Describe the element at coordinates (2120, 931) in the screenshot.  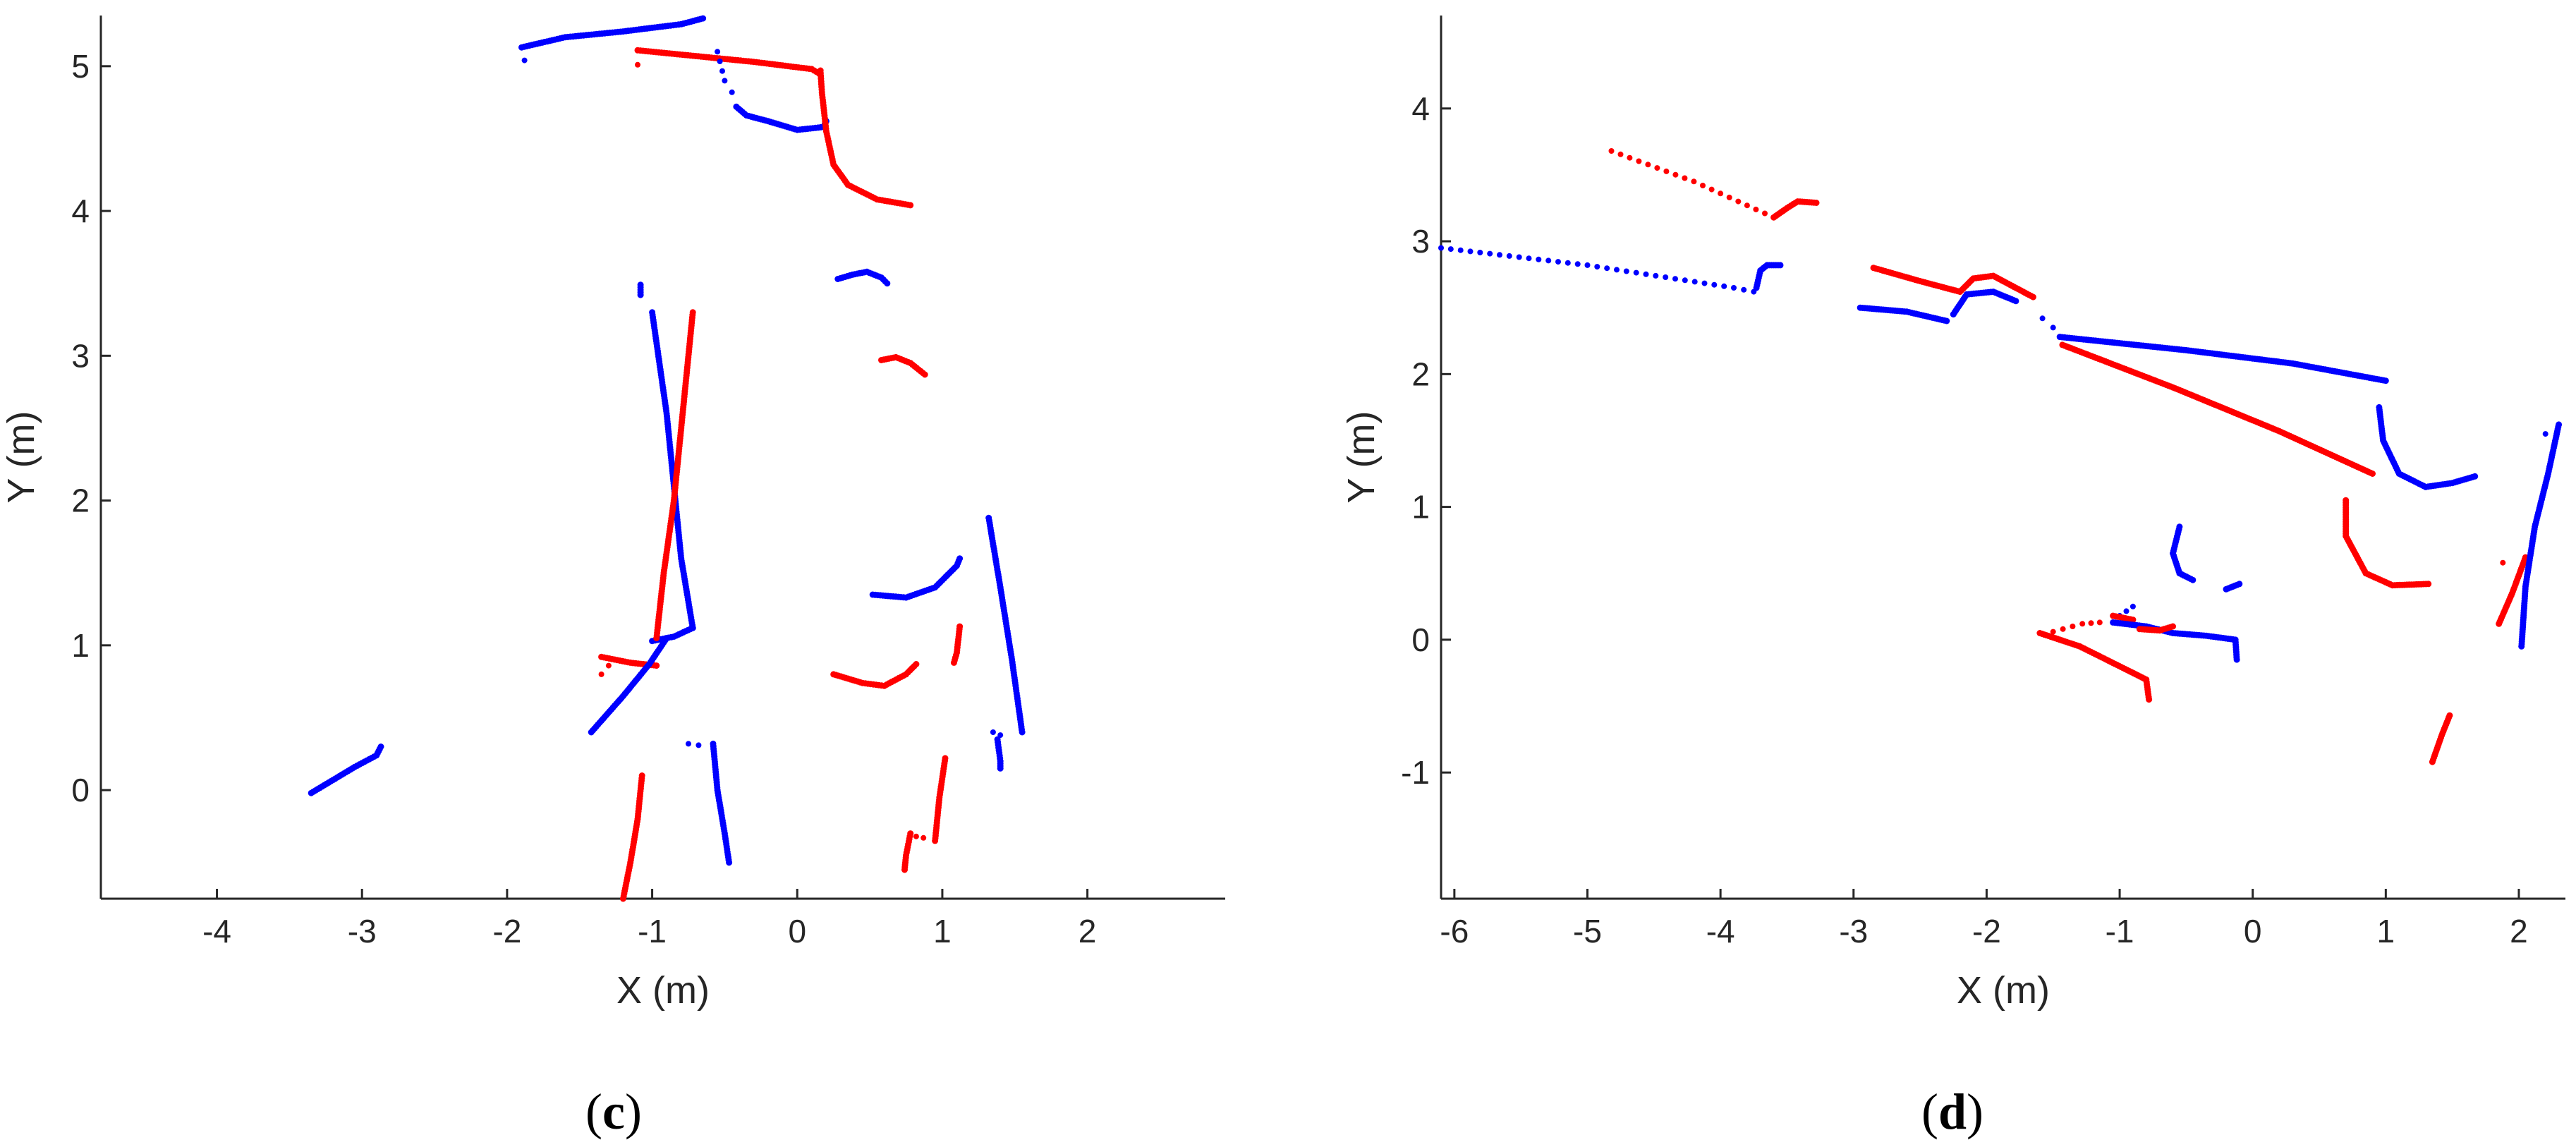
I see `x-tick-label: -1` at that location.